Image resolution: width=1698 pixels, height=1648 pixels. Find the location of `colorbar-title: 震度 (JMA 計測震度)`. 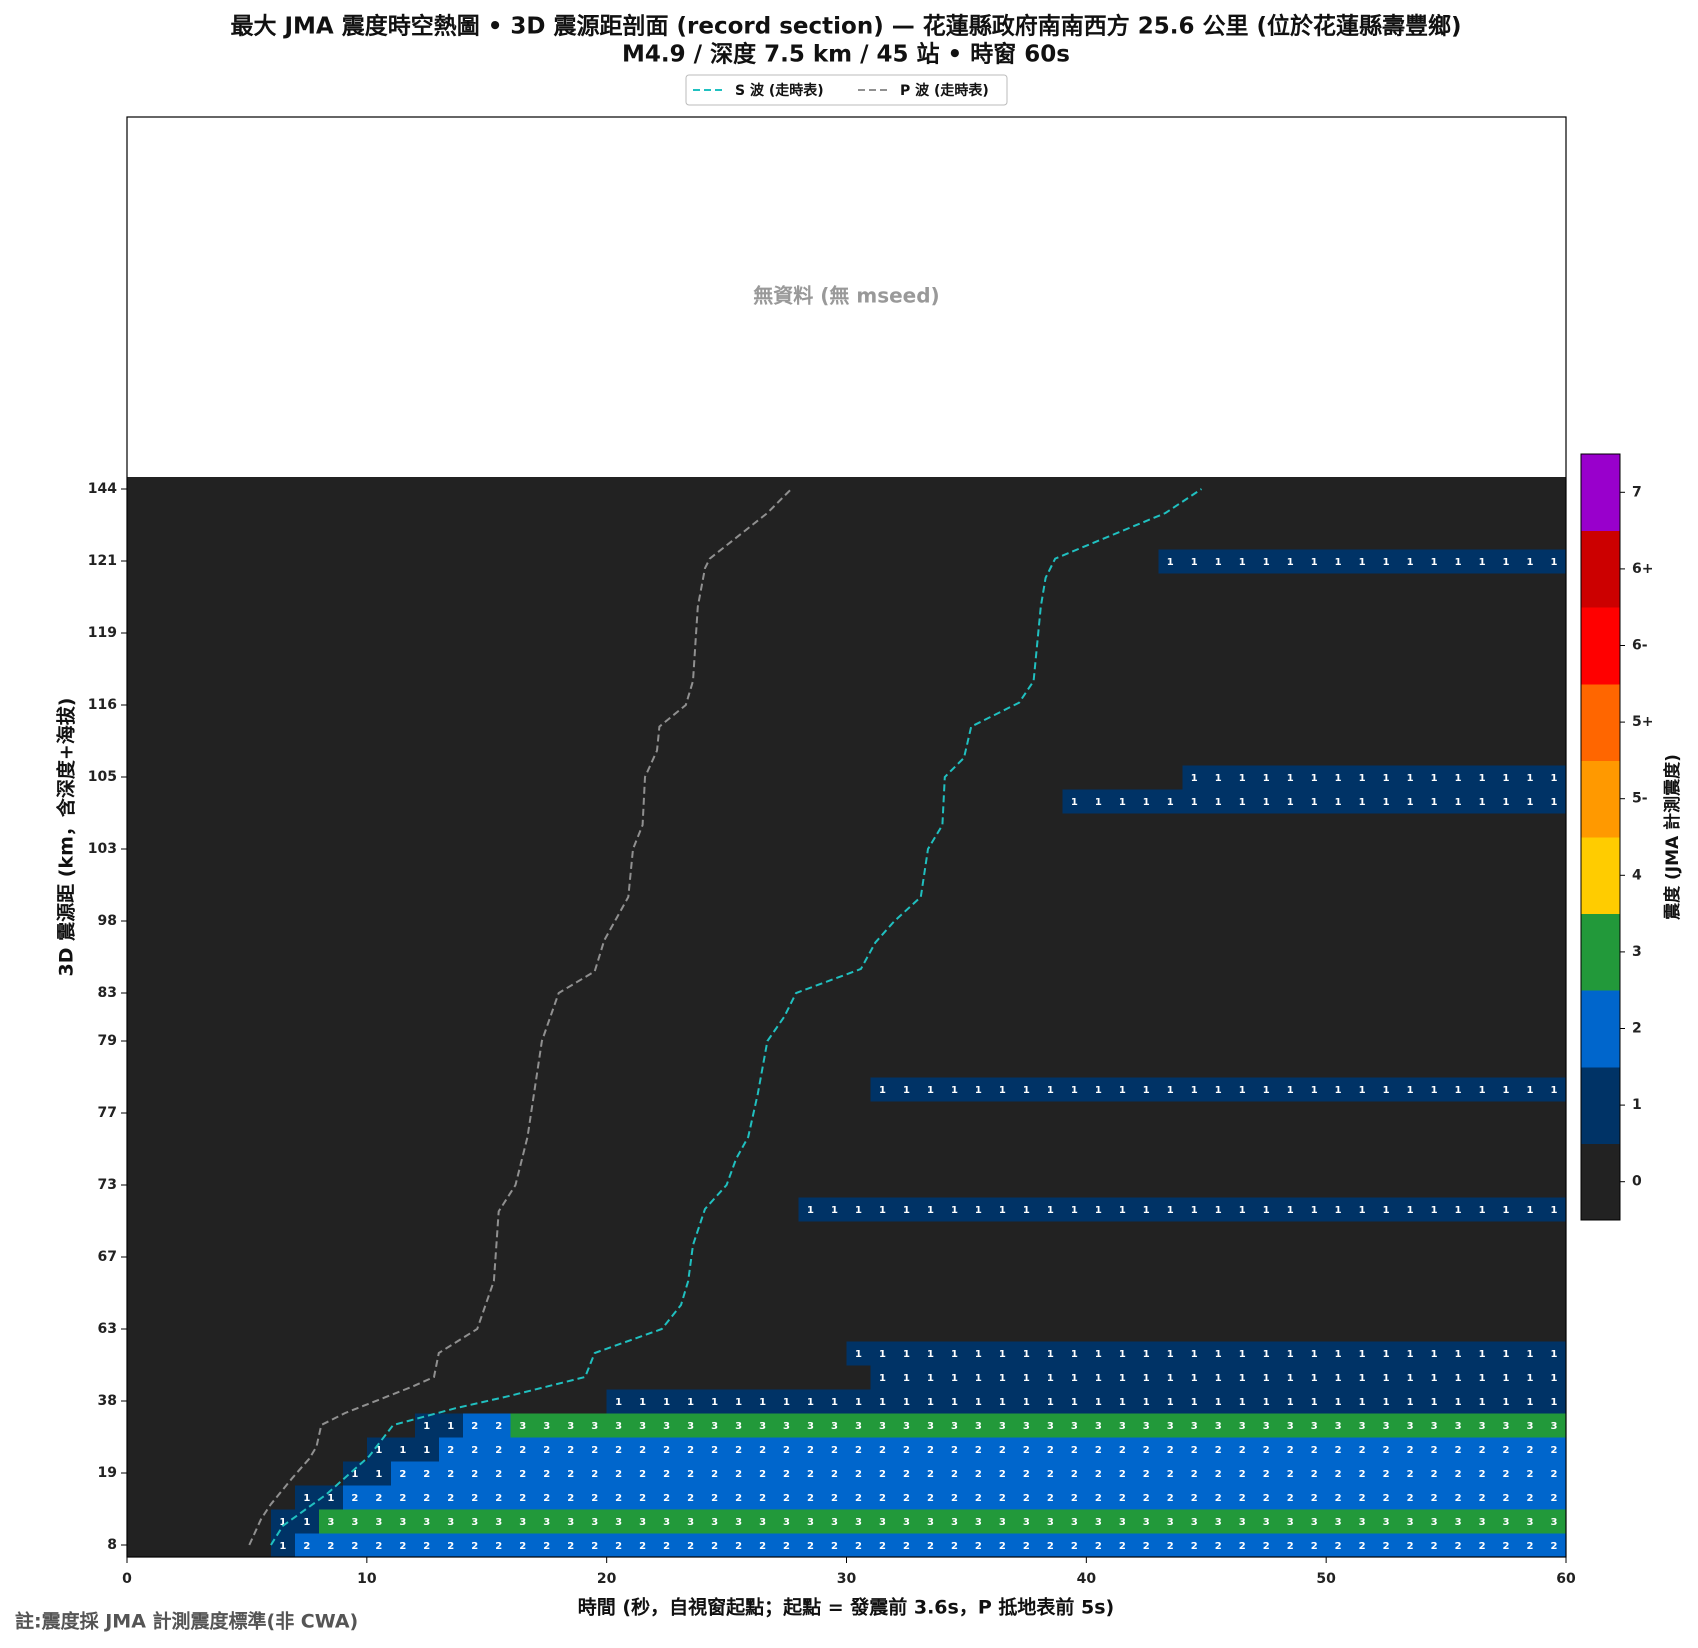

colorbar-title: 震度 (JMA 計測震度) is located at coordinates (1672, 837).